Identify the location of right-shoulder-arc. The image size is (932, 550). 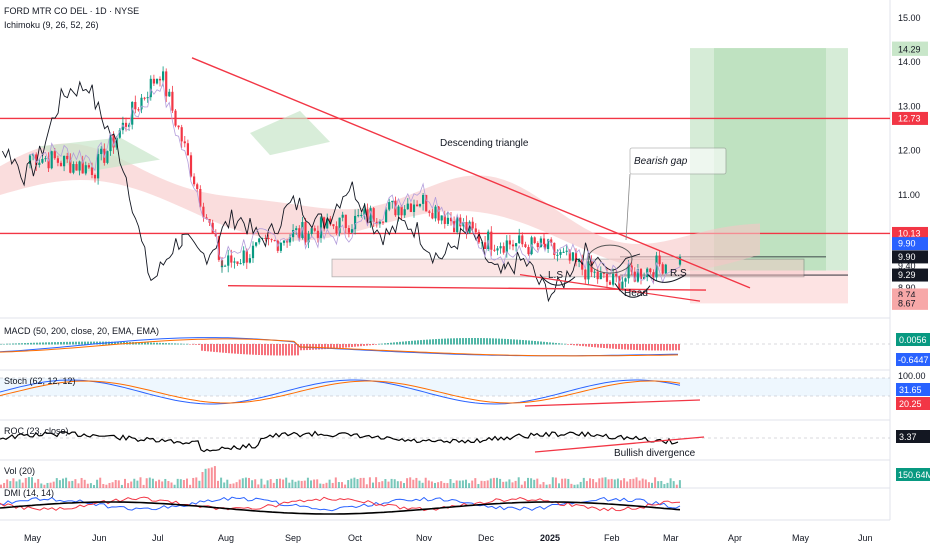
(667, 278).